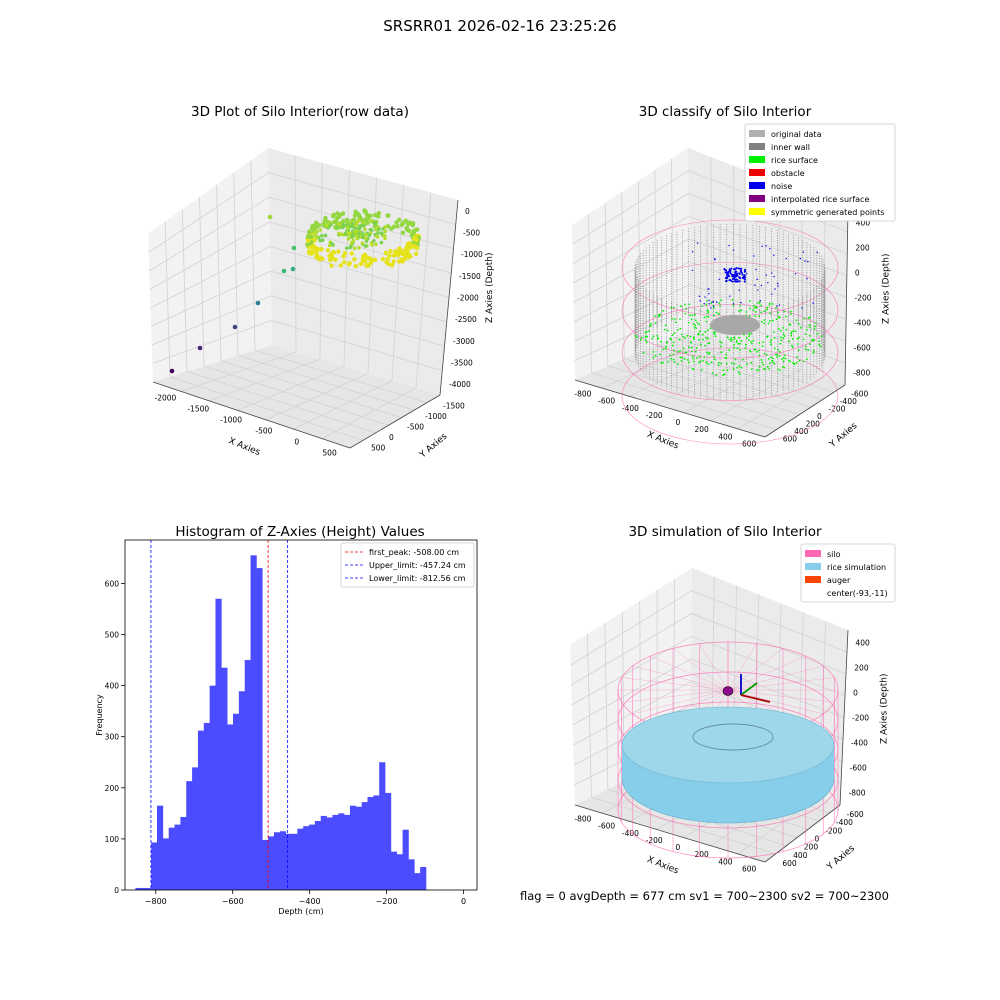 The image size is (1000, 1000). What do you see at coordinates (789, 863) in the screenshot?
I see `y-tick-label: 600` at bounding box center [789, 863].